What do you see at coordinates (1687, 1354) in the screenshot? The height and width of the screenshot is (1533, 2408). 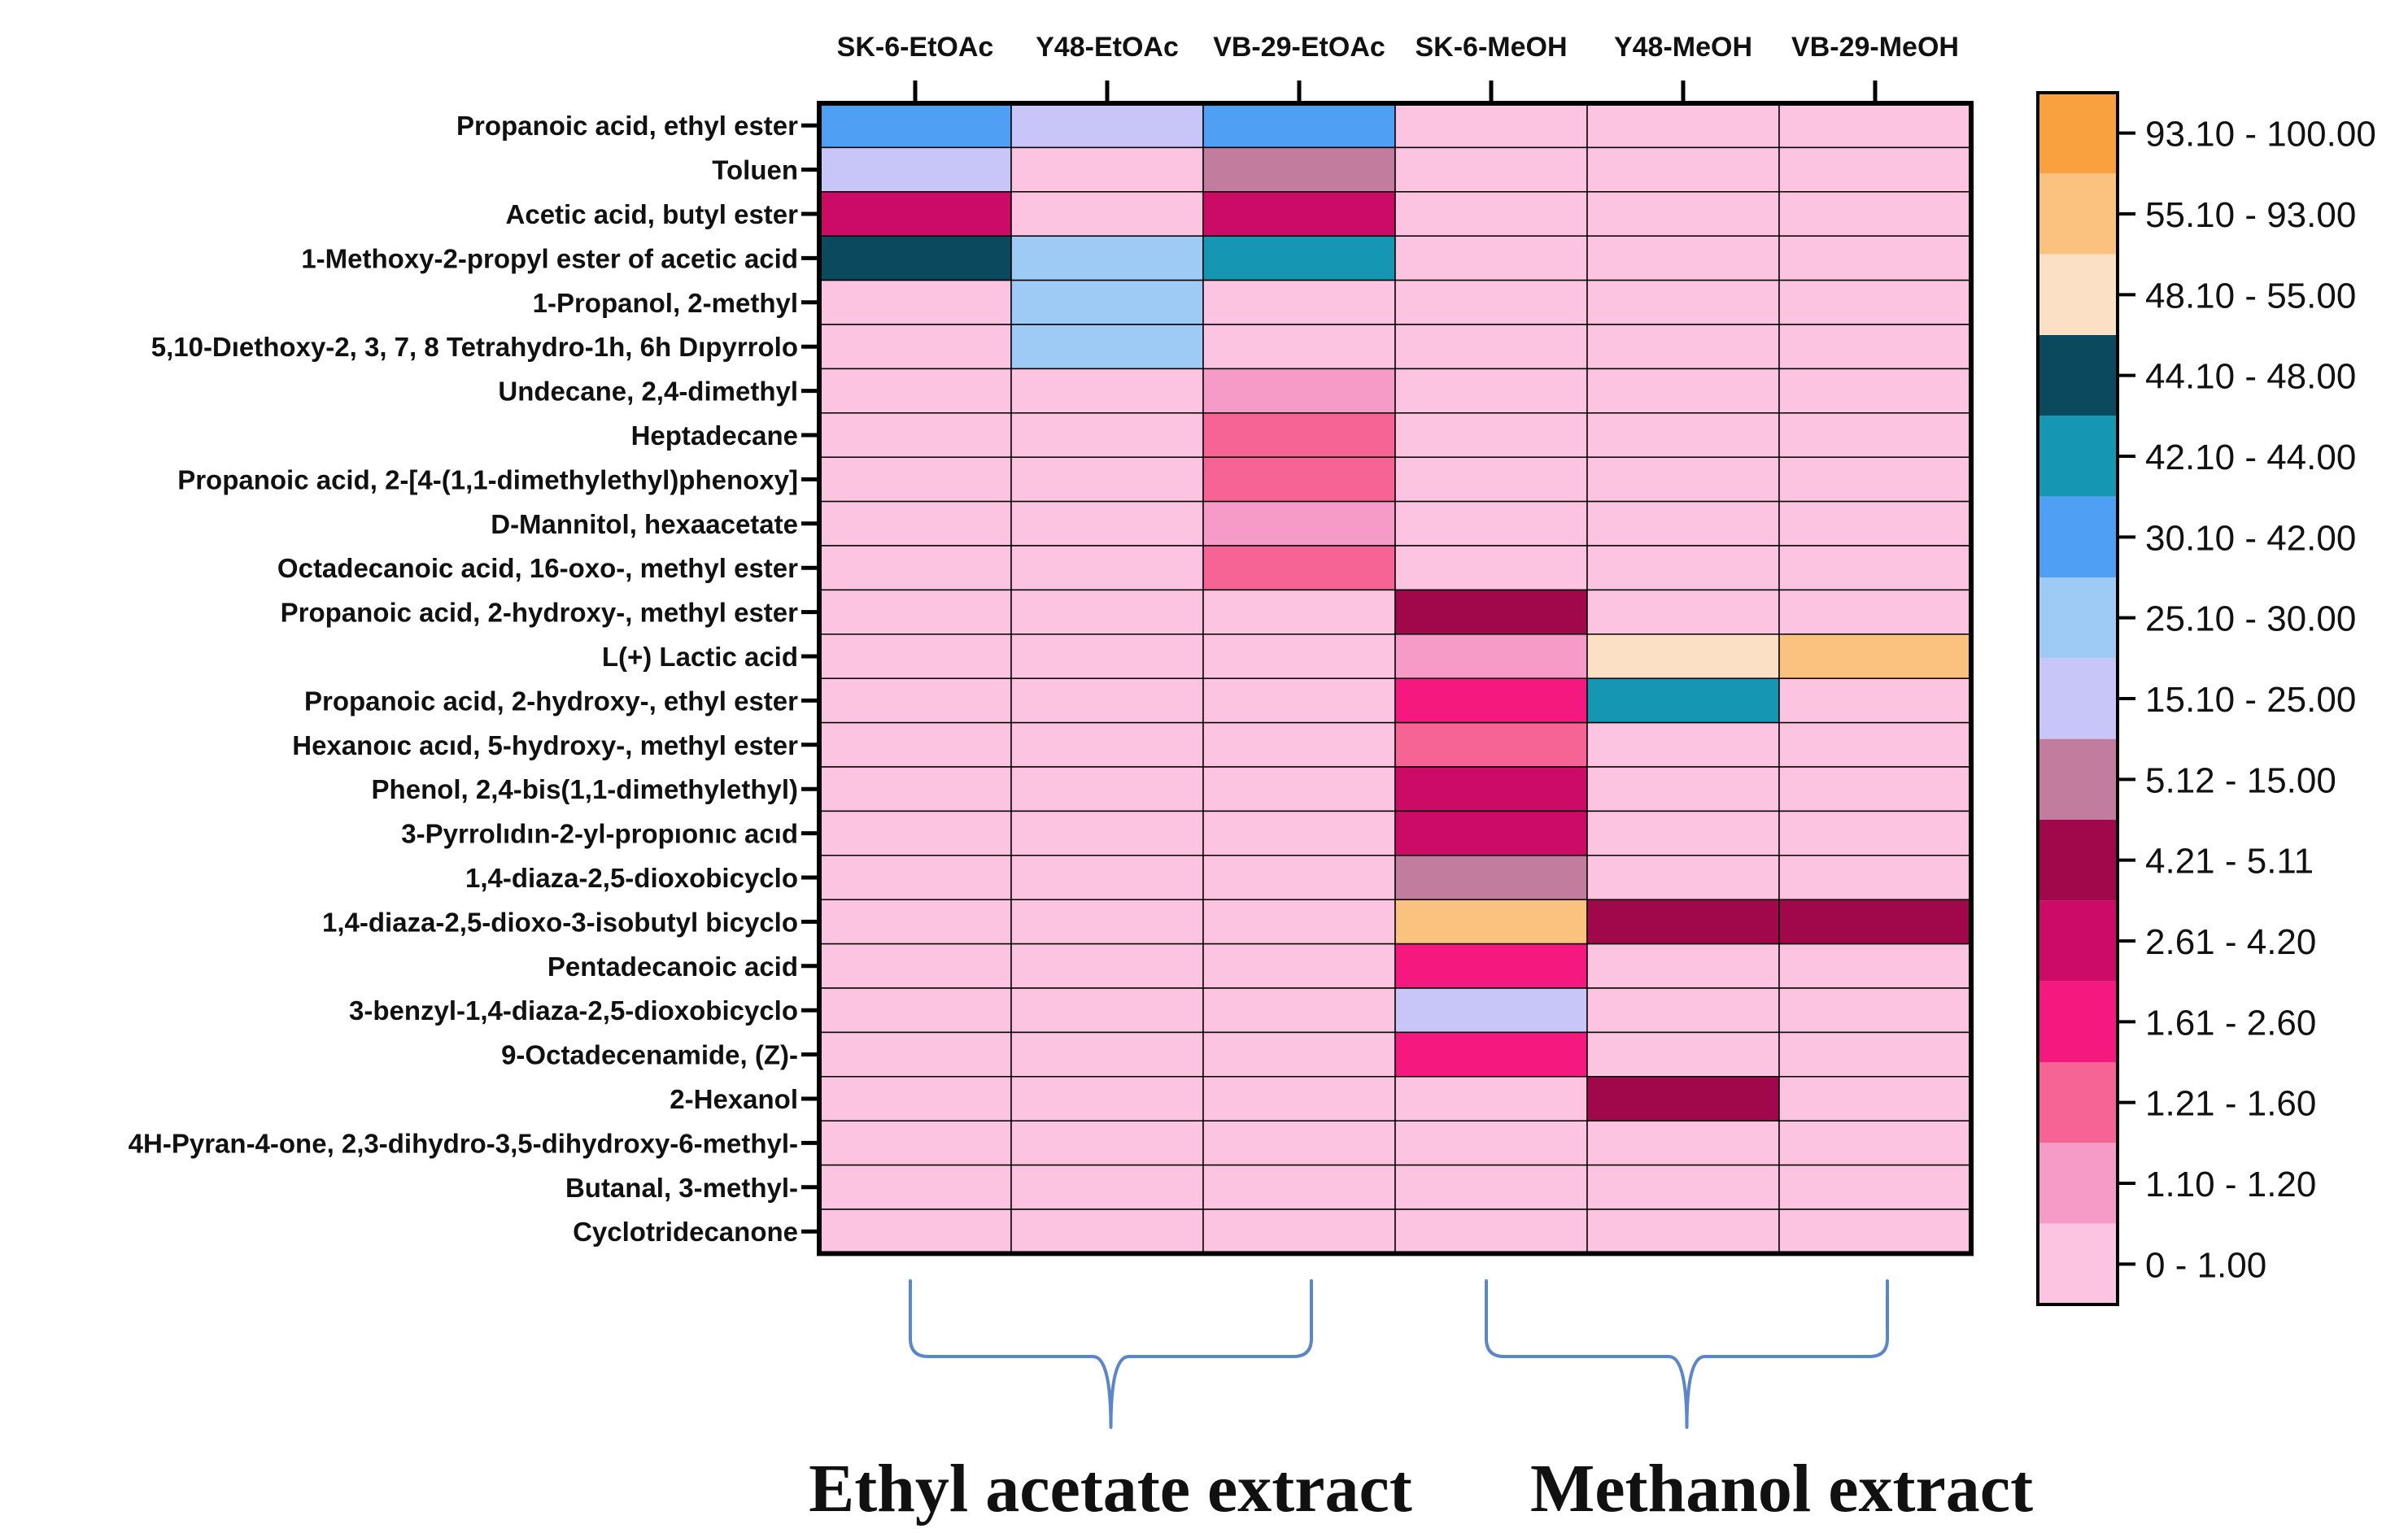 I see `group-brace` at bounding box center [1687, 1354].